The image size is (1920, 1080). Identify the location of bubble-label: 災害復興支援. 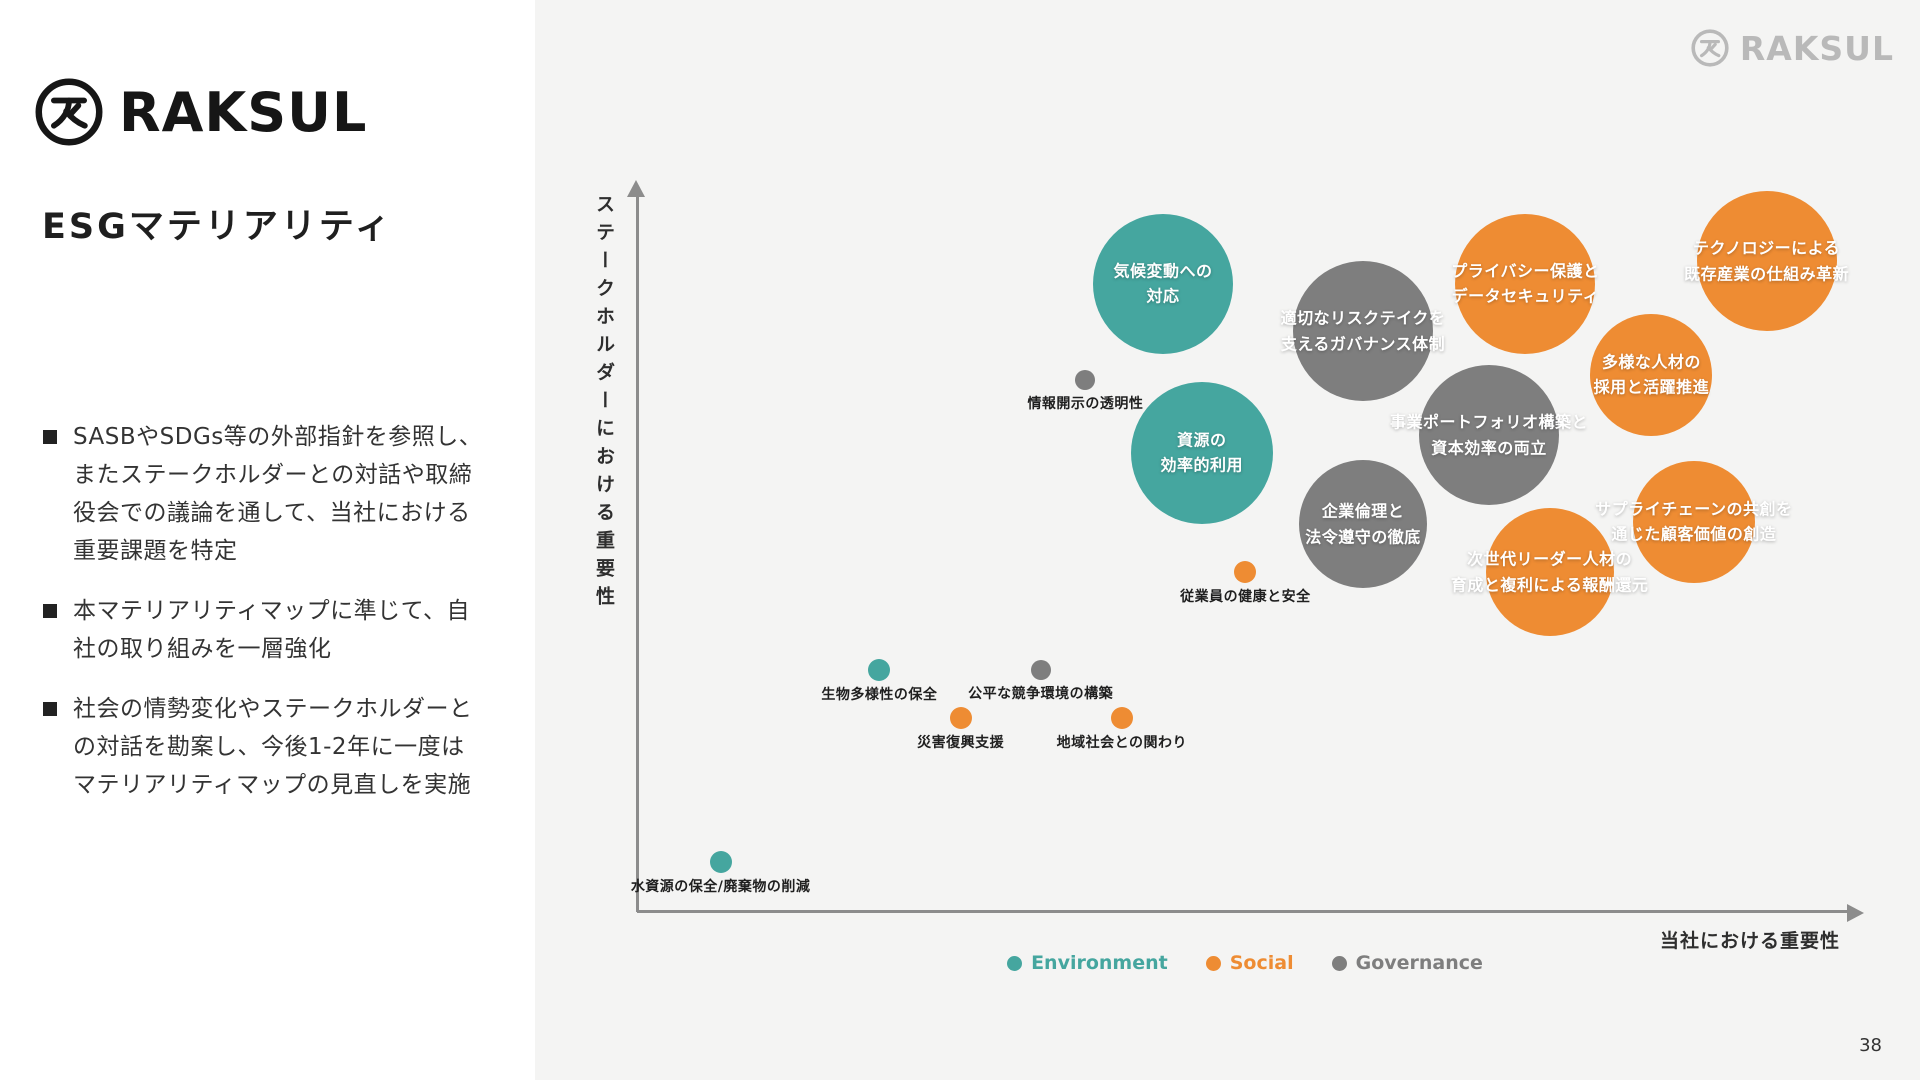
(961, 743).